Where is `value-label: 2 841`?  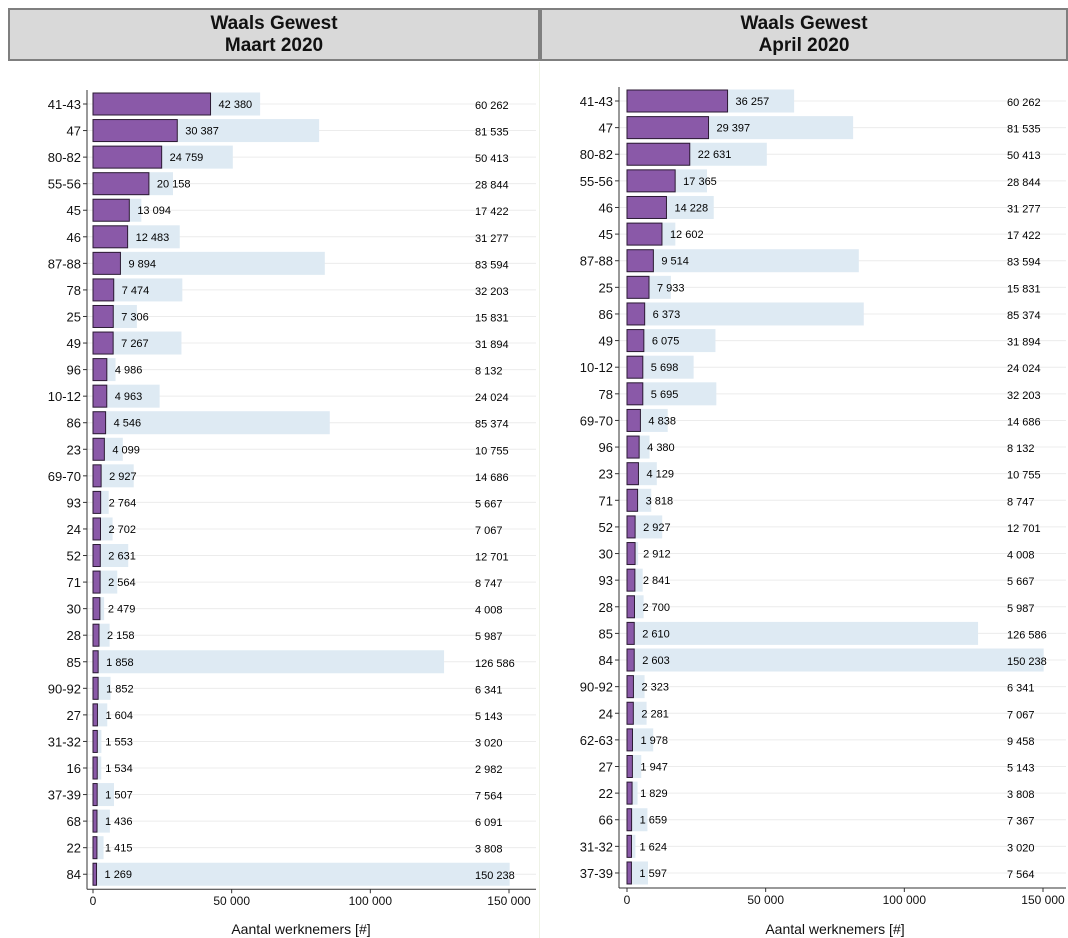
value-label: 2 841 is located at coordinates (657, 581).